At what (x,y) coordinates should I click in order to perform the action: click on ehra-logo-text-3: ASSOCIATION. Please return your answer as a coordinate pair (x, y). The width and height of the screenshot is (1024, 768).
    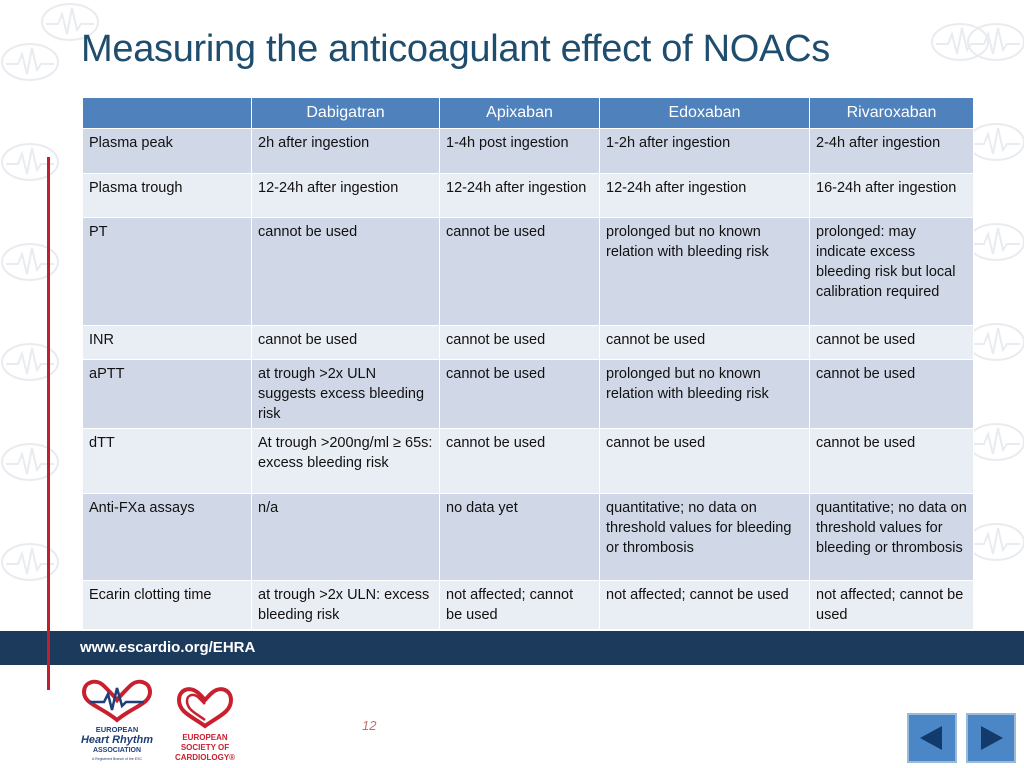
    Looking at the image, I should click on (117, 750).